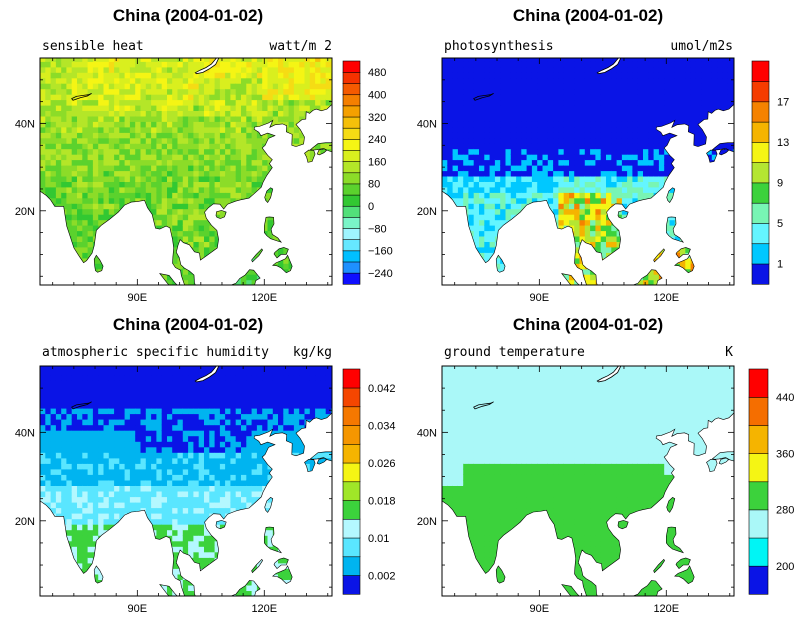  What do you see at coordinates (155, 352) in the screenshot?
I see `variable-label: atmospheric specific humidity` at bounding box center [155, 352].